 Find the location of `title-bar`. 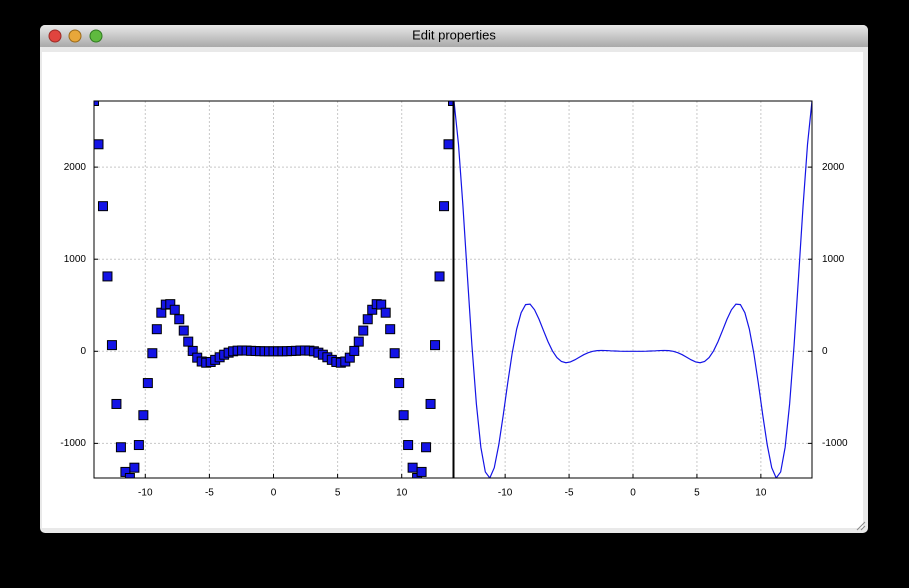

title-bar is located at coordinates (454, 36).